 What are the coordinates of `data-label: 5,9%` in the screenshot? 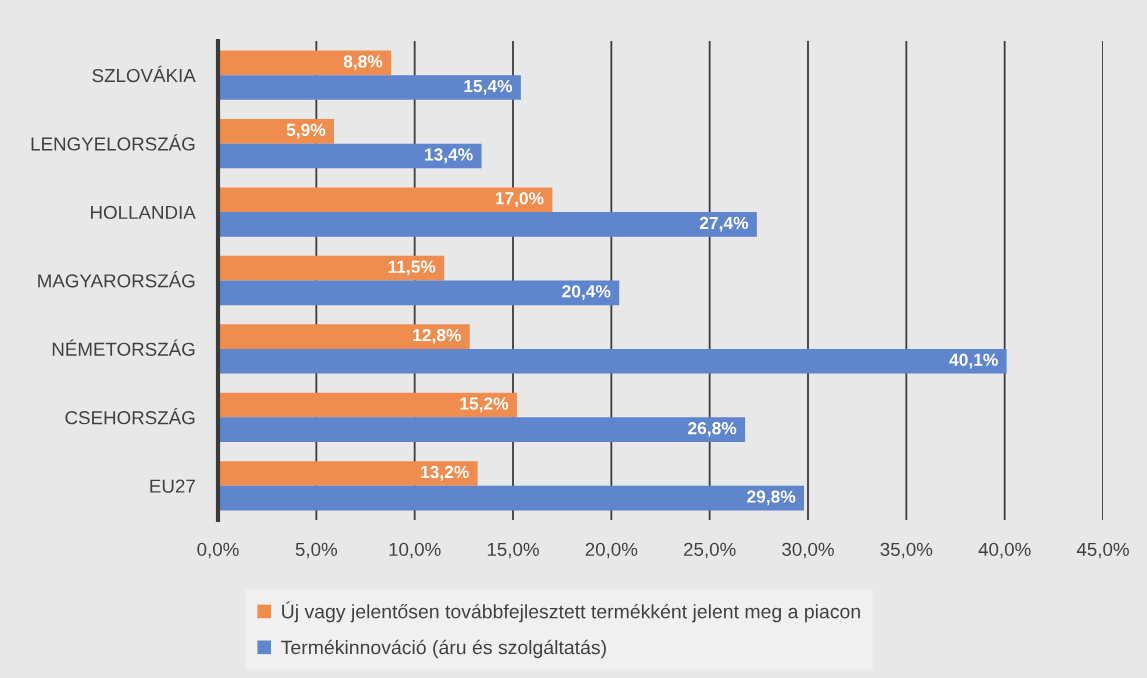 It's located at (306, 131).